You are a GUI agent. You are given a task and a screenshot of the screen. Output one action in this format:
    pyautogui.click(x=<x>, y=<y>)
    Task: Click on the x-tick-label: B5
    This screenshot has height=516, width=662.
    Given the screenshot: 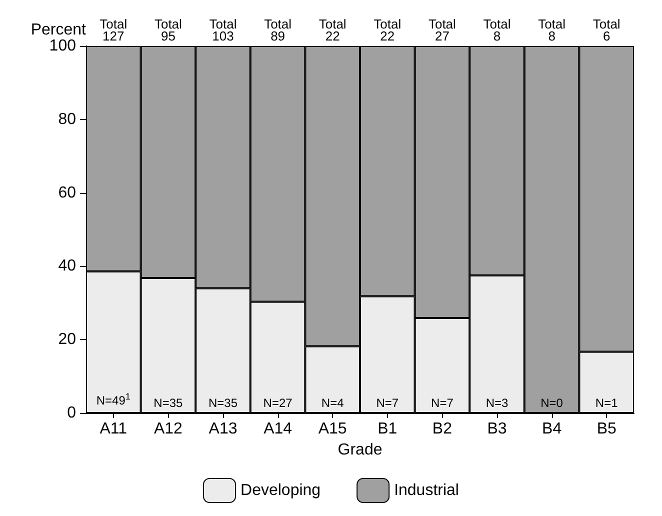 What is the action you would take?
    pyautogui.click(x=606, y=429)
    